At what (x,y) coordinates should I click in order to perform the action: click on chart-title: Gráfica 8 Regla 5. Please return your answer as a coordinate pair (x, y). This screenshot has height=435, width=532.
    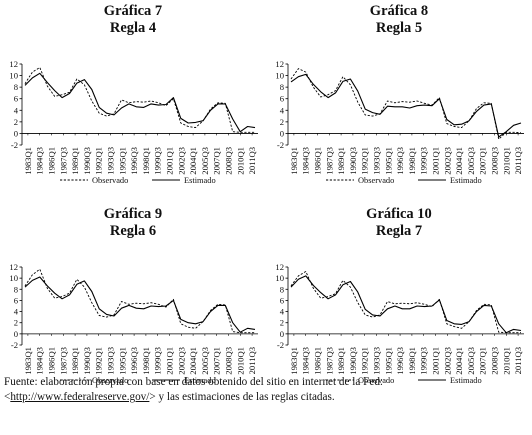
    Looking at the image, I should click on (399, 20).